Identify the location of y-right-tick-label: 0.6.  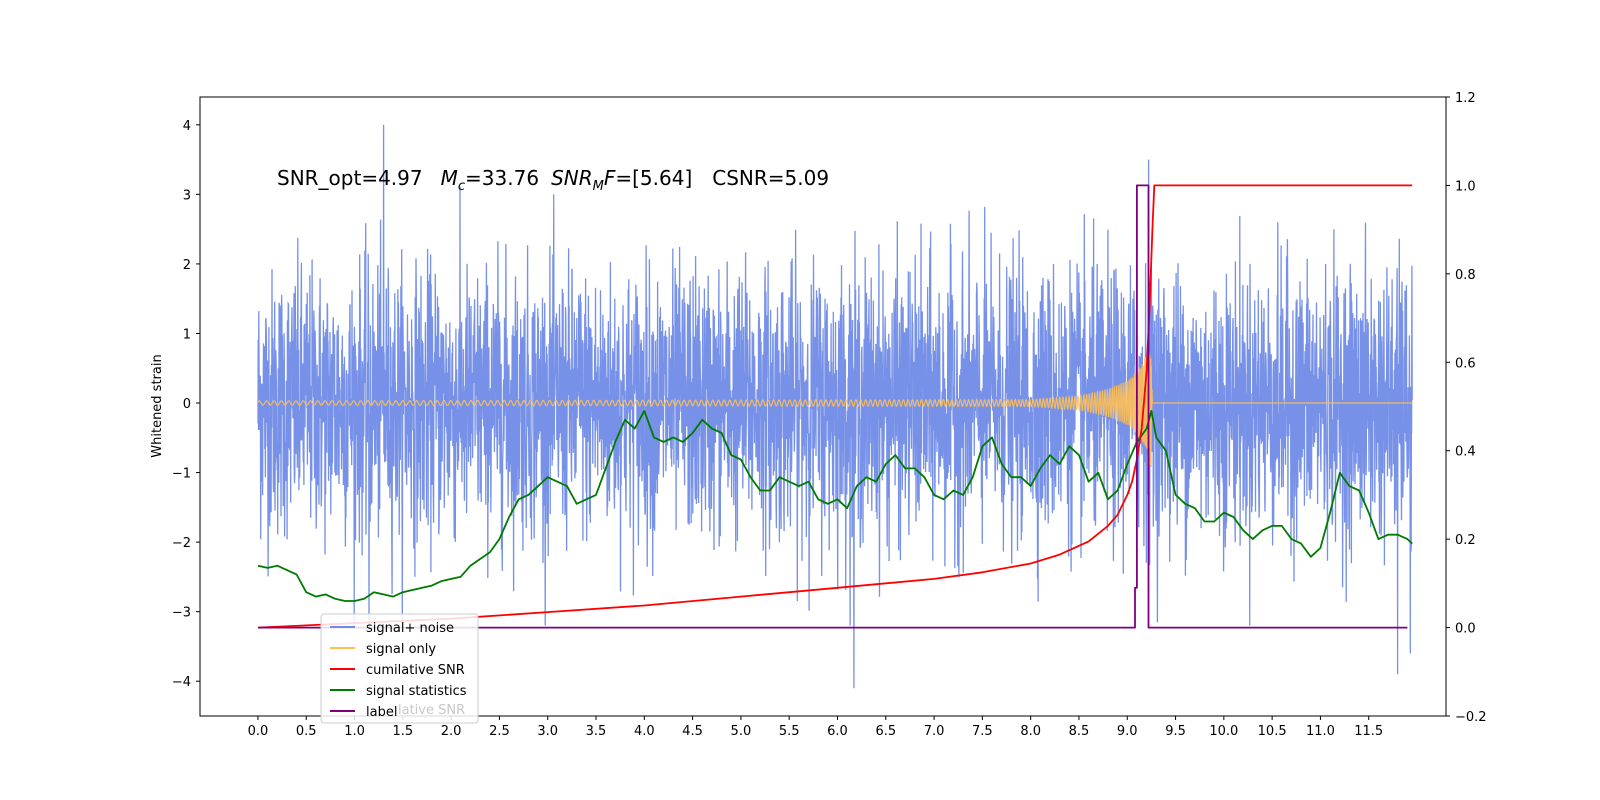
(1465, 363).